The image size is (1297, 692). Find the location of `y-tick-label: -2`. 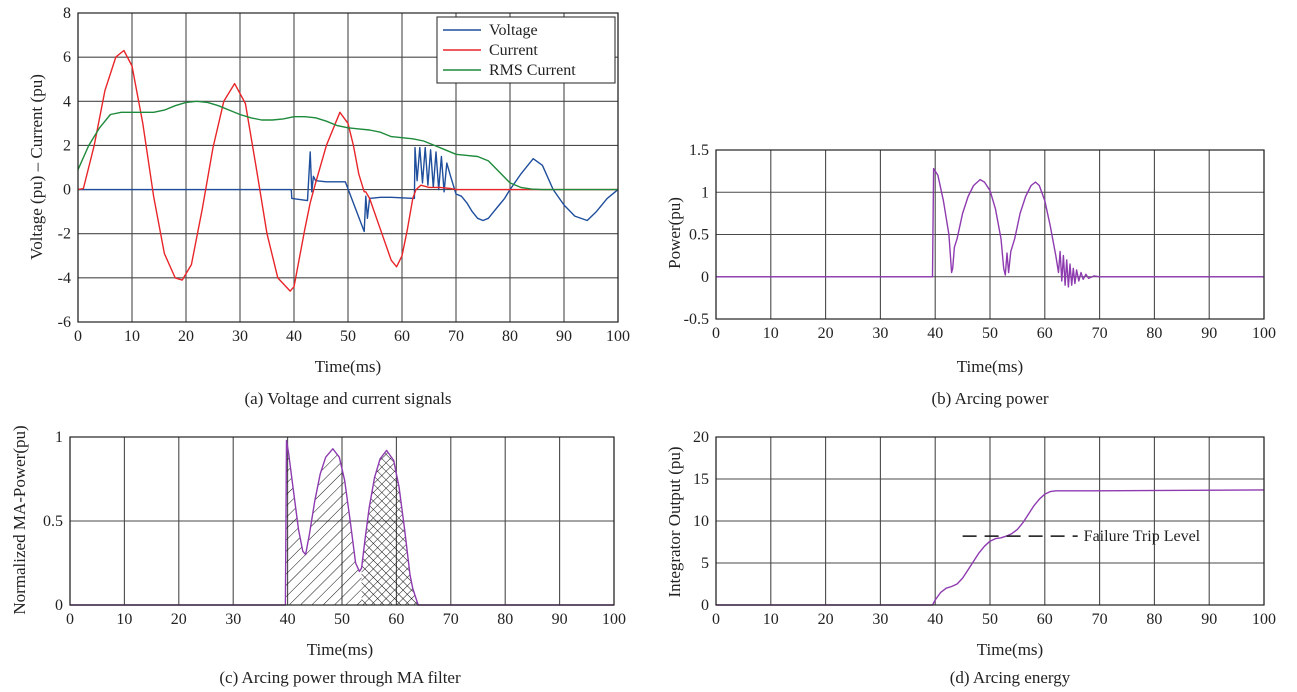

y-tick-label: -2 is located at coordinates (64, 234).